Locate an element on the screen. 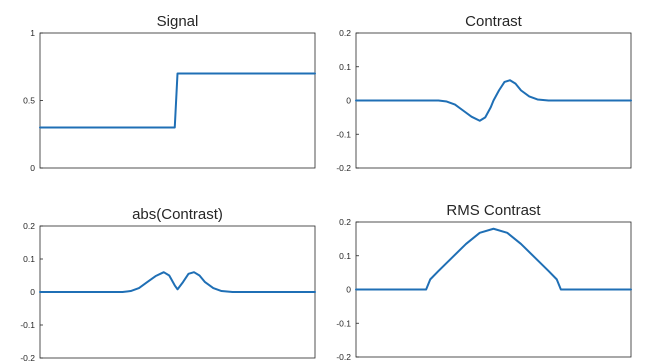 The height and width of the screenshot is (364, 670). contrast-title: Contrast is located at coordinates (494, 21).